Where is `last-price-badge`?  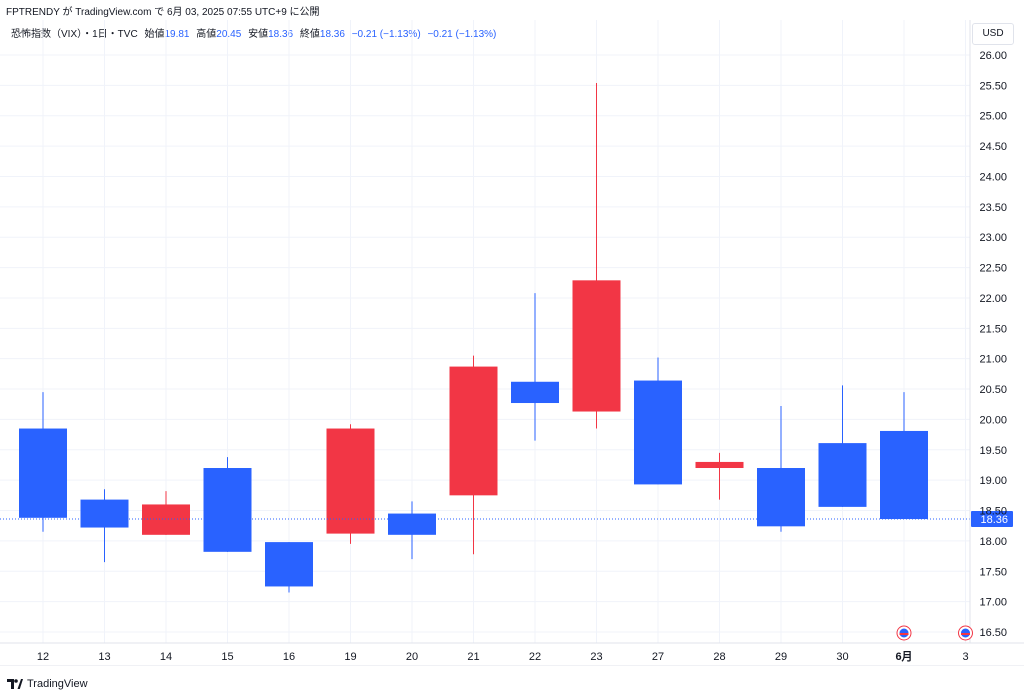
last-price-badge is located at coordinates (992, 519).